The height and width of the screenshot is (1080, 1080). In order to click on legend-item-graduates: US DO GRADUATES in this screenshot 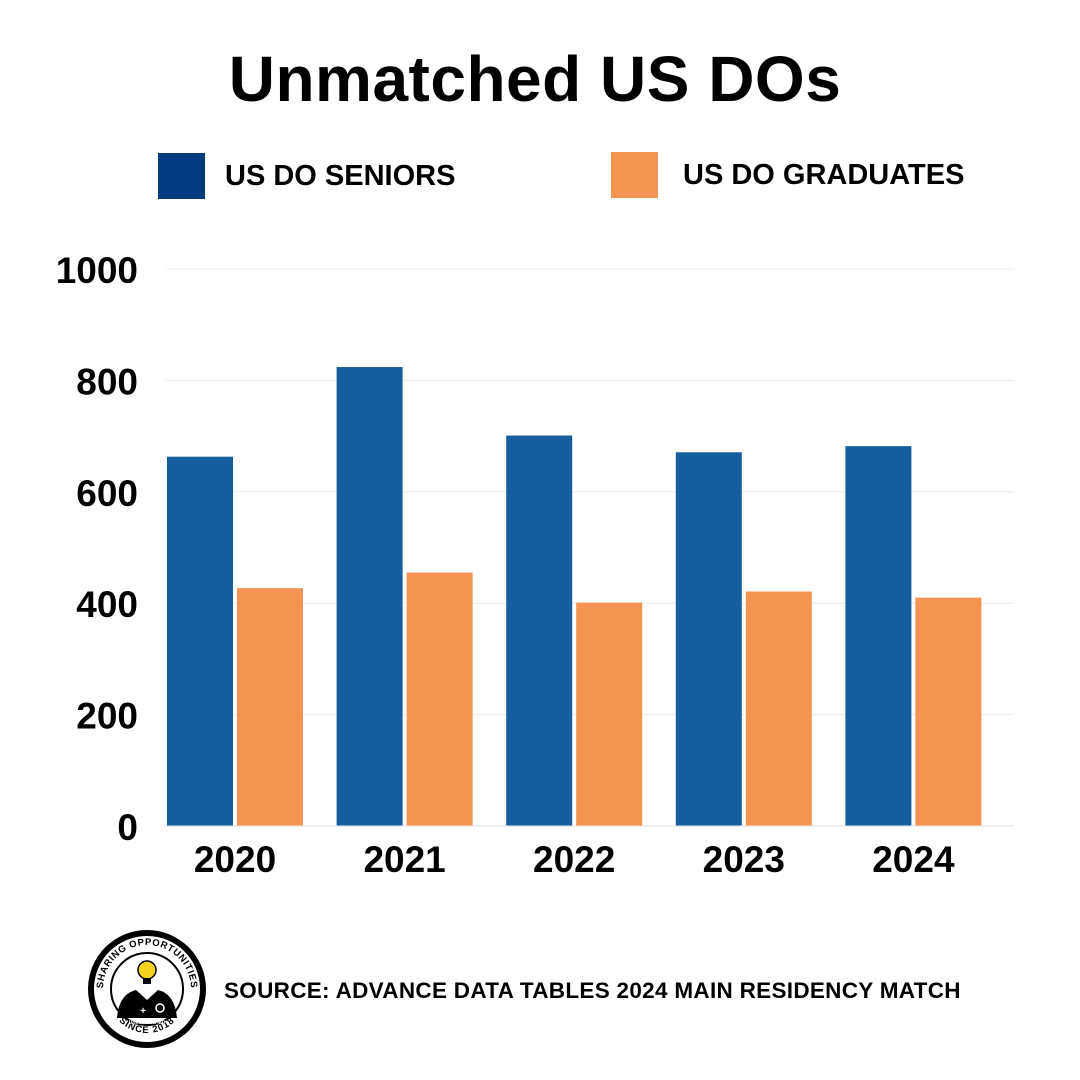, I will do `click(787, 175)`.